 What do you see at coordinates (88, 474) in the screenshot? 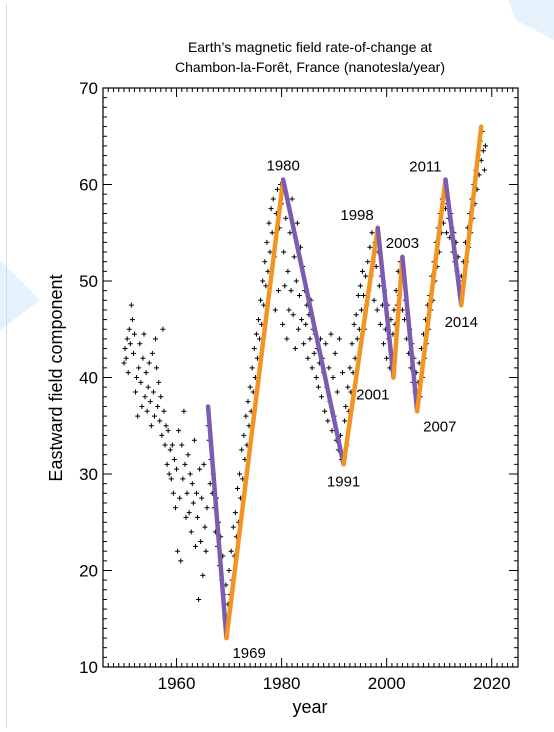
I see `y-tick-label: 30` at bounding box center [88, 474].